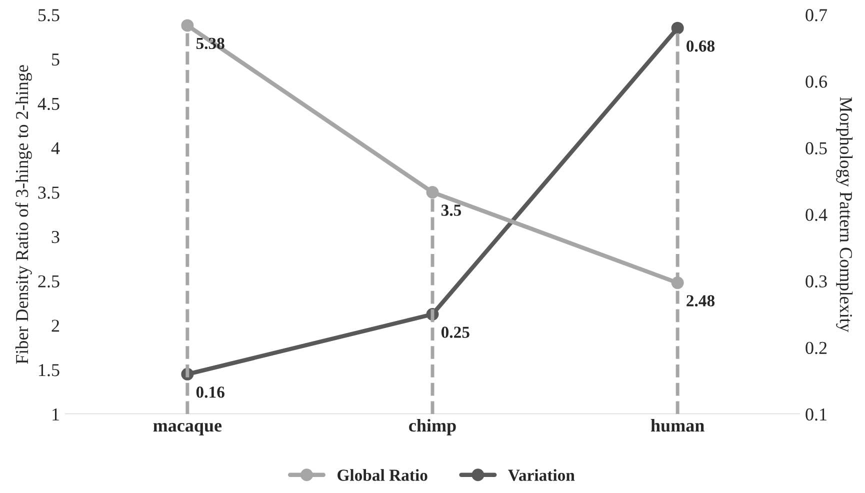 This screenshot has width=865, height=493. What do you see at coordinates (56, 326) in the screenshot?
I see `y-tick-label: 2` at bounding box center [56, 326].